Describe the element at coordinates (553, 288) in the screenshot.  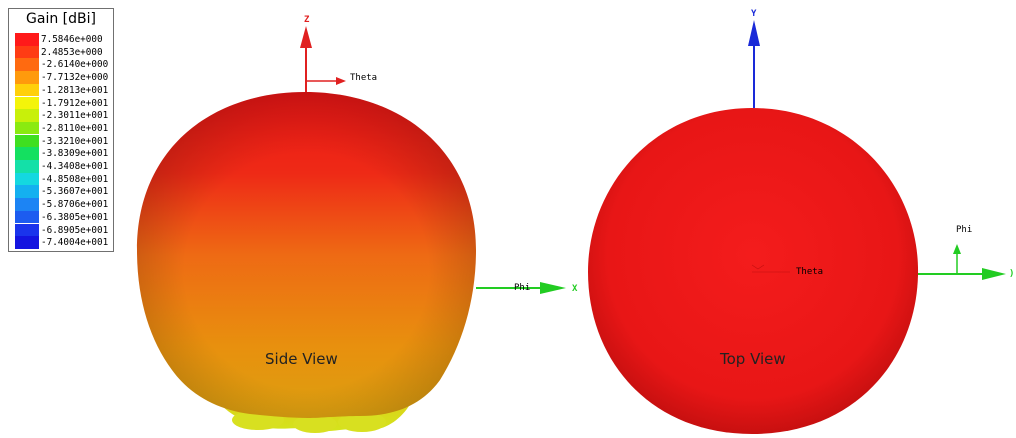
I see `side-x-axis-arrow` at that location.